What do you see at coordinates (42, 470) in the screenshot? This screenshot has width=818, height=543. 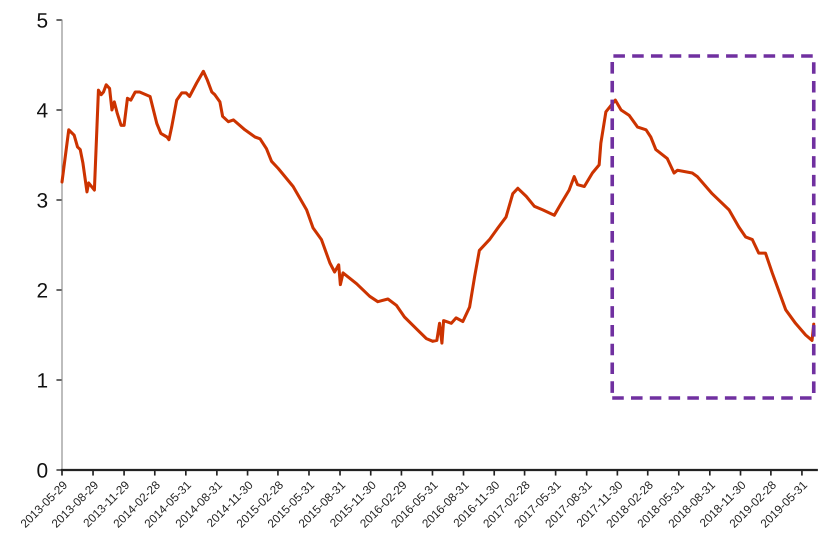 I see `y-tick-label: 0` at bounding box center [42, 470].